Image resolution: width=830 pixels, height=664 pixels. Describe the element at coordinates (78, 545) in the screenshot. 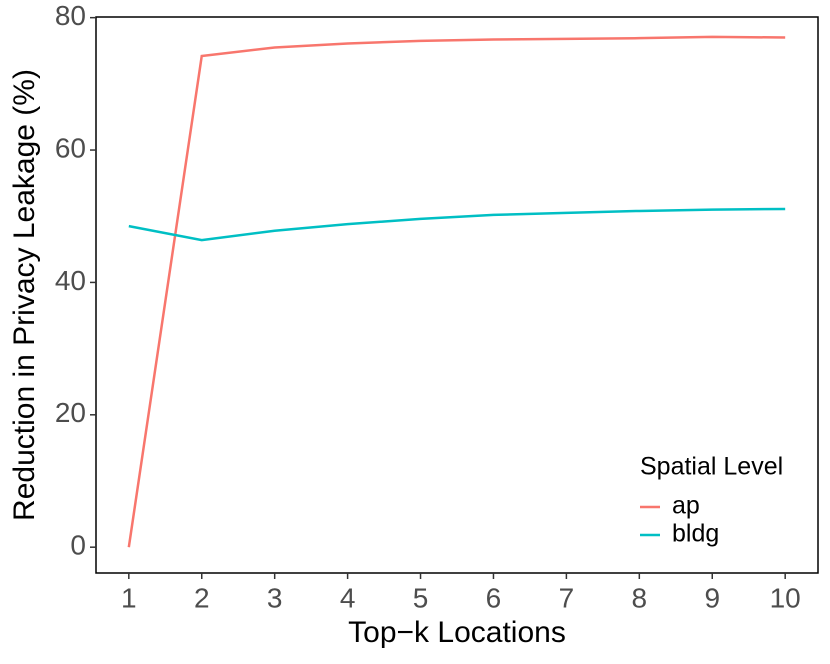

I see `y-tick-label: 0` at that location.